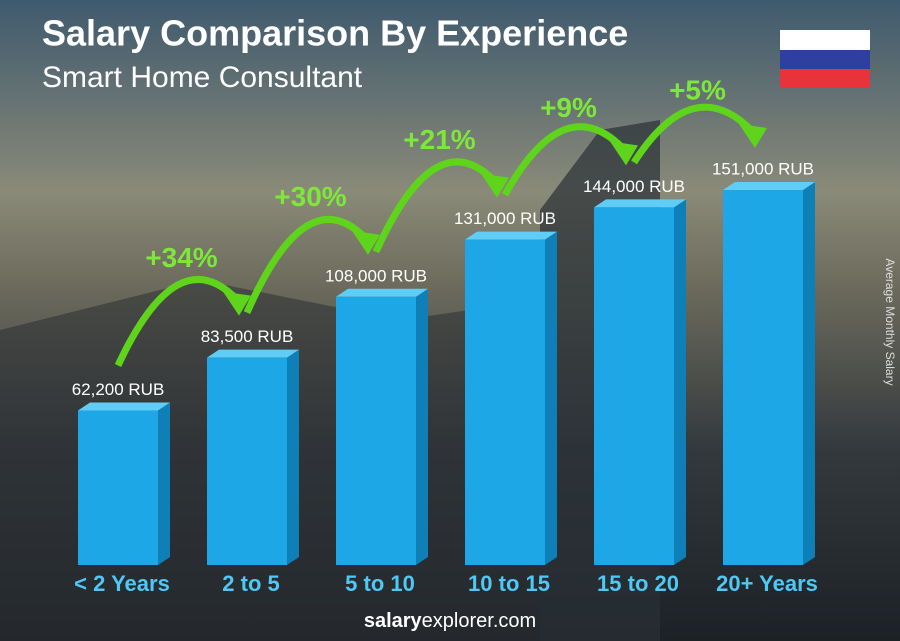 This screenshot has width=900, height=641. What do you see at coordinates (505, 218) in the screenshot?
I see `value-label: 131,000 RUB` at bounding box center [505, 218].